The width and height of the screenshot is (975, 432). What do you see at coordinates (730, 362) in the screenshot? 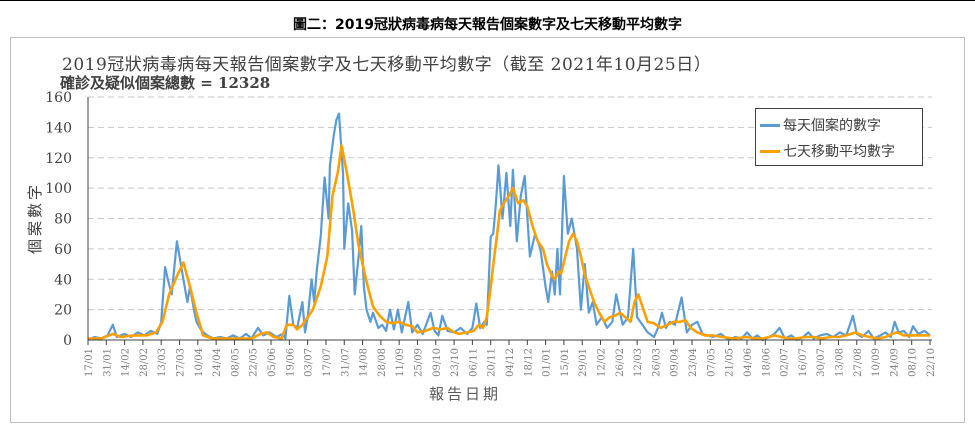
I see `x-tick-label: 21/05` at bounding box center [730, 362].